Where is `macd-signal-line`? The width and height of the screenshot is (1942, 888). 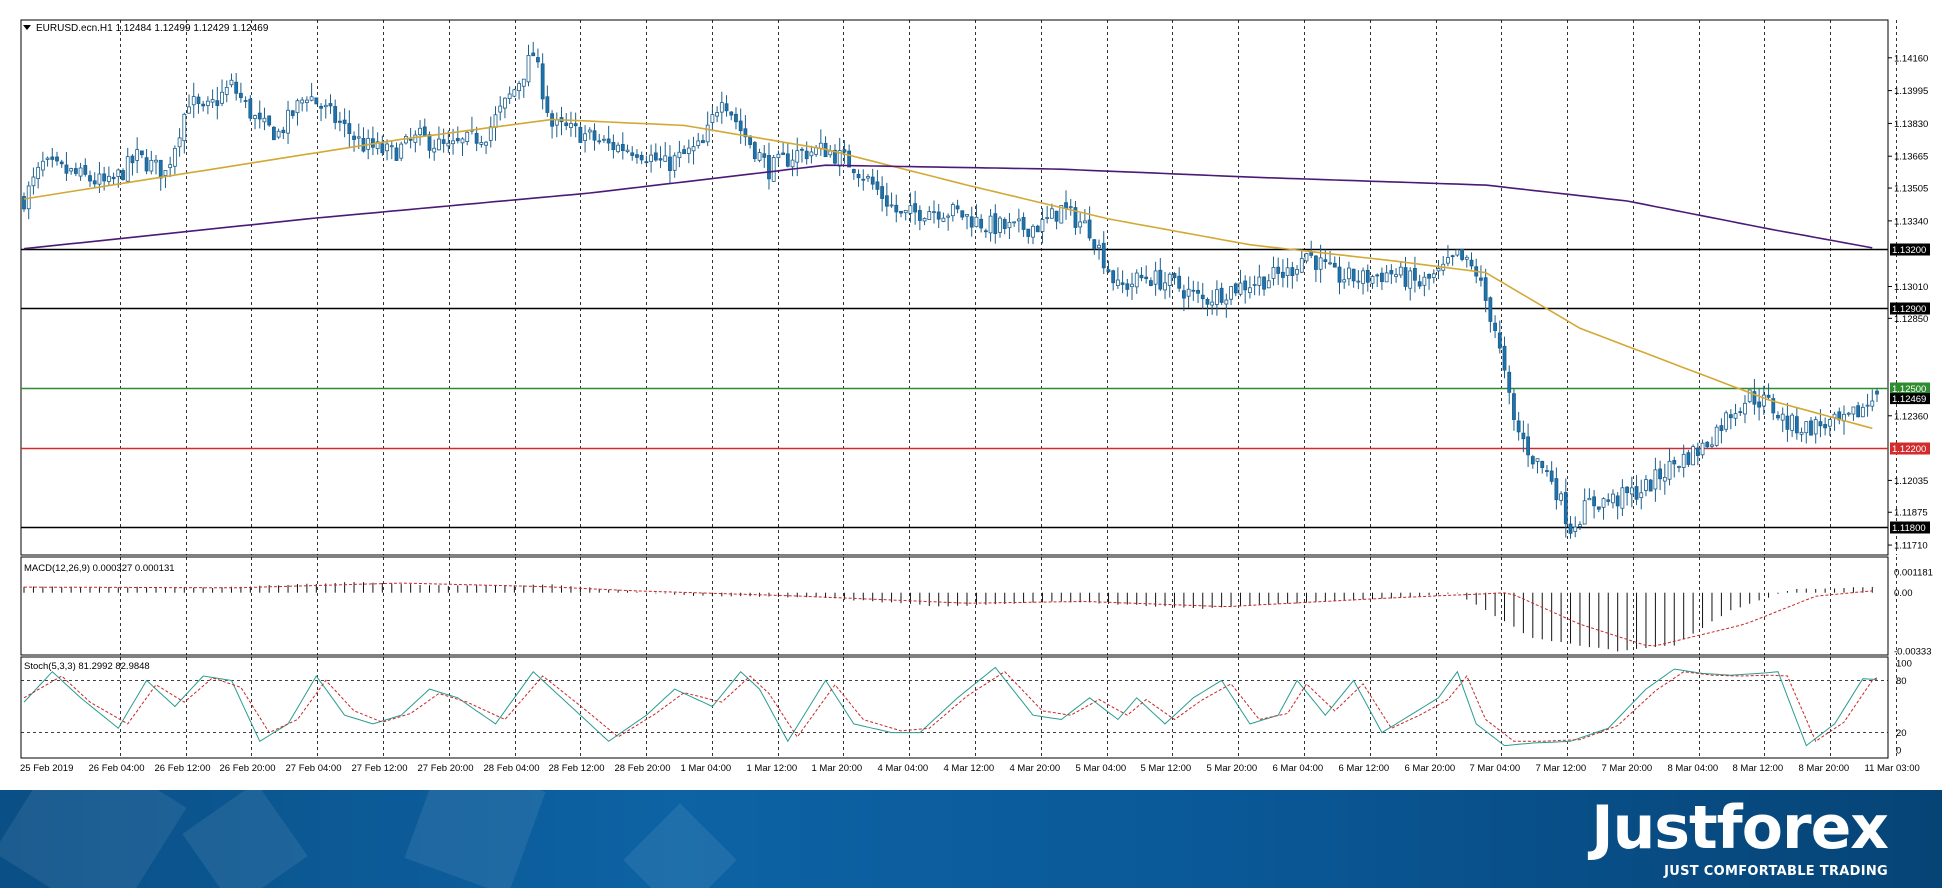 macd-signal-line is located at coordinates (948, 614).